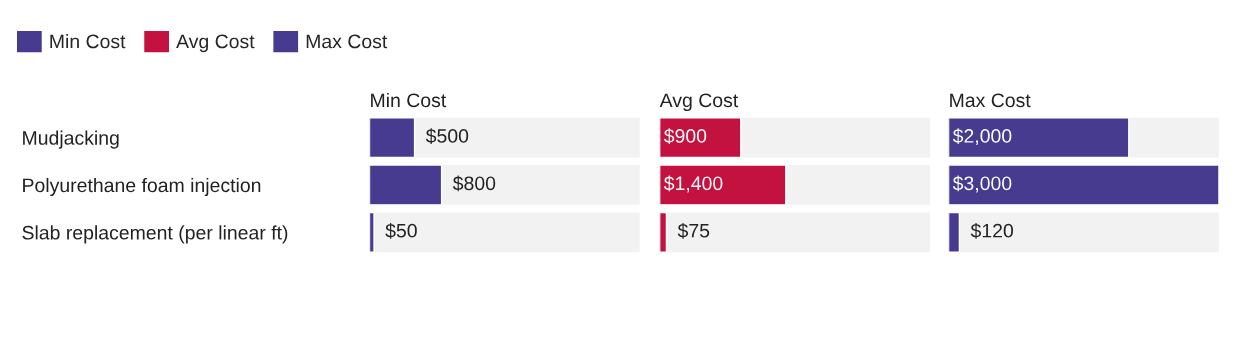 Image resolution: width=1240 pixels, height=340 pixels. Describe the element at coordinates (990, 100) in the screenshot. I see `chart-title: Max Cost` at that location.